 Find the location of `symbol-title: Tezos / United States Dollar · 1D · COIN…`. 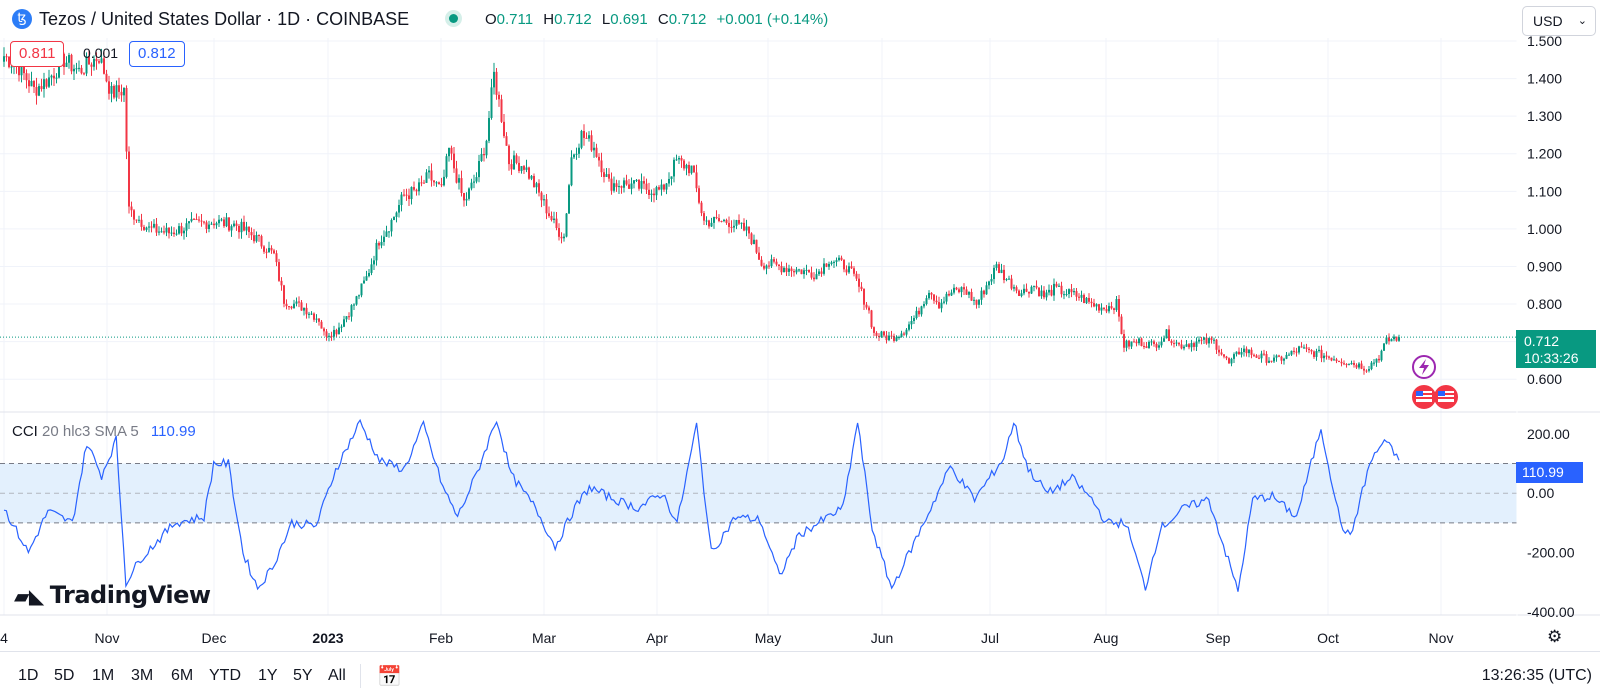

symbol-title: Tezos / United States Dollar · 1D · COIN… is located at coordinates (224, 19).